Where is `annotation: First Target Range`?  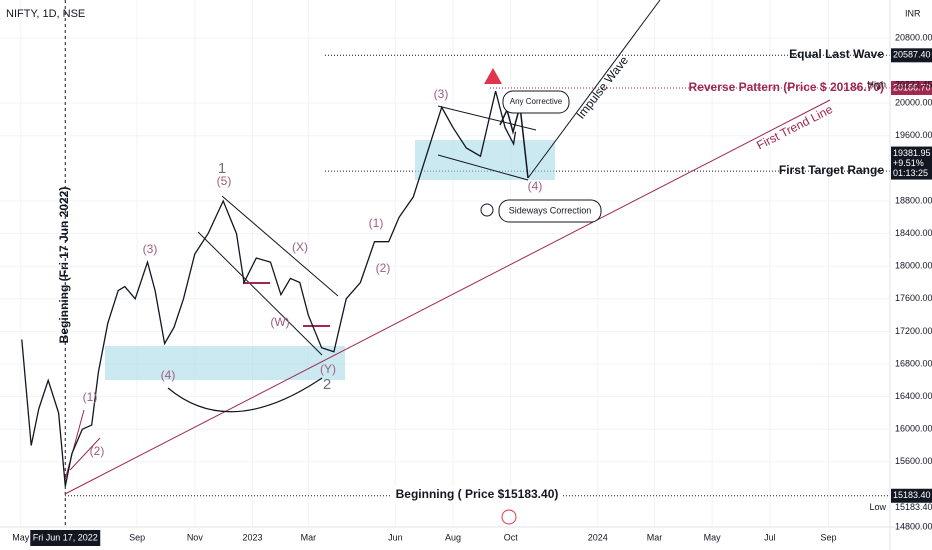
annotation: First Target Range is located at coordinates (831, 170).